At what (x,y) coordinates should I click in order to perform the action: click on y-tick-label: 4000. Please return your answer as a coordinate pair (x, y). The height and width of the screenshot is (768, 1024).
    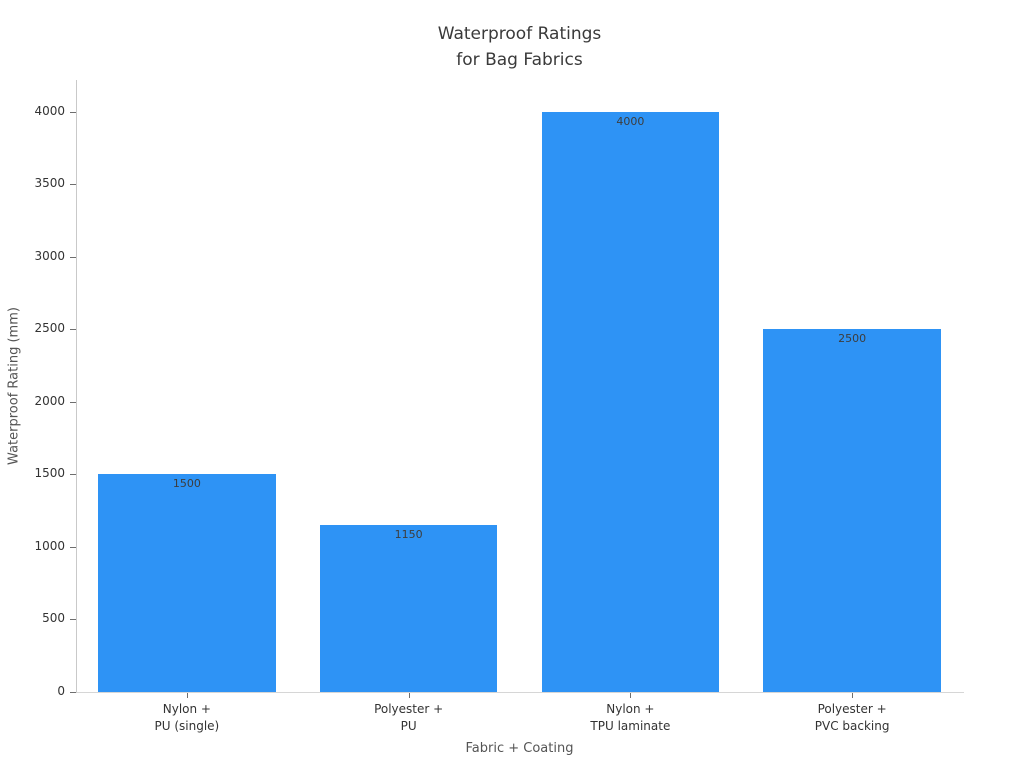
    Looking at the image, I should click on (49, 110).